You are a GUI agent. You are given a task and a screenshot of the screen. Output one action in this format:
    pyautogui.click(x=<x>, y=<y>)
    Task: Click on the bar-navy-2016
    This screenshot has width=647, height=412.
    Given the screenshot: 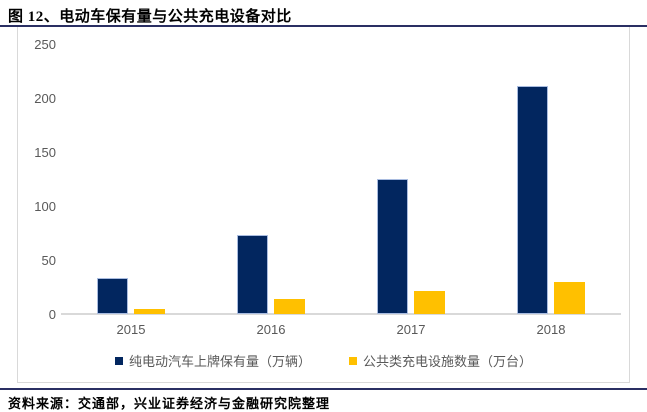 What is the action you would take?
    pyautogui.click(x=252, y=274)
    